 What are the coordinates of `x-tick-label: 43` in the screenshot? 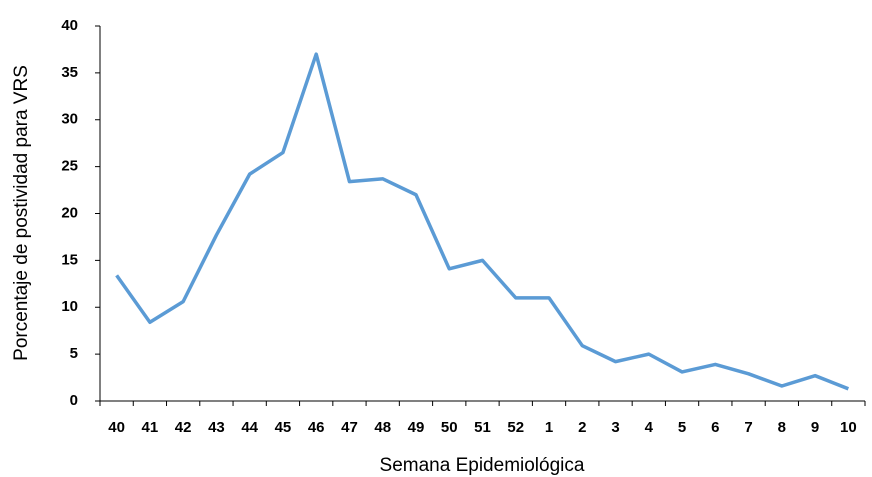 It's located at (216, 427).